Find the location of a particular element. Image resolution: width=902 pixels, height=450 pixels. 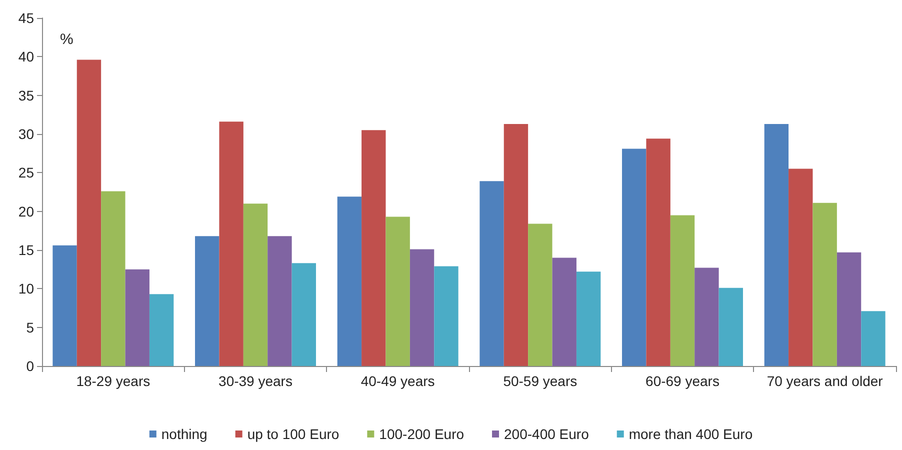

x-tick-label: 70 years and older is located at coordinates (825, 381).